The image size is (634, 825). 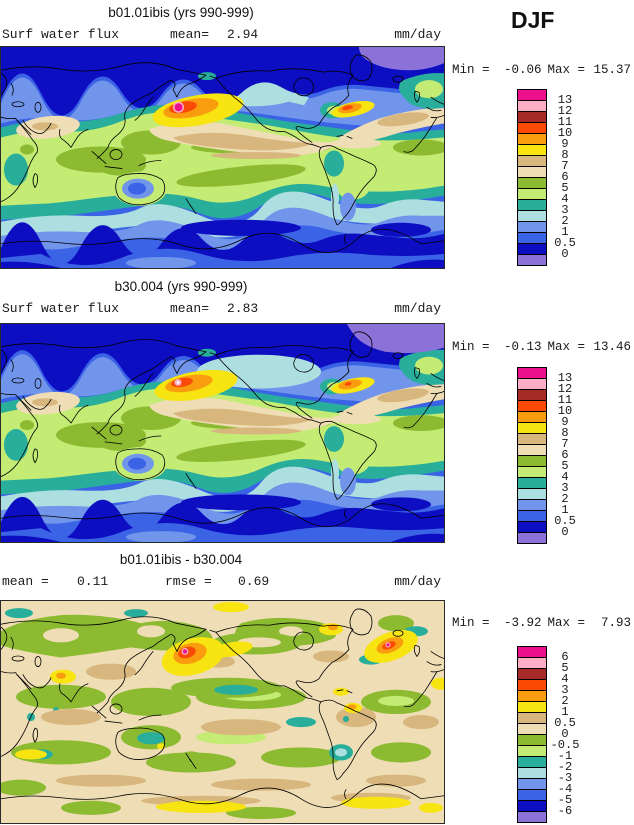 What do you see at coordinates (565, 777) in the screenshot?
I see `colorbar-level-label: -3` at bounding box center [565, 777].